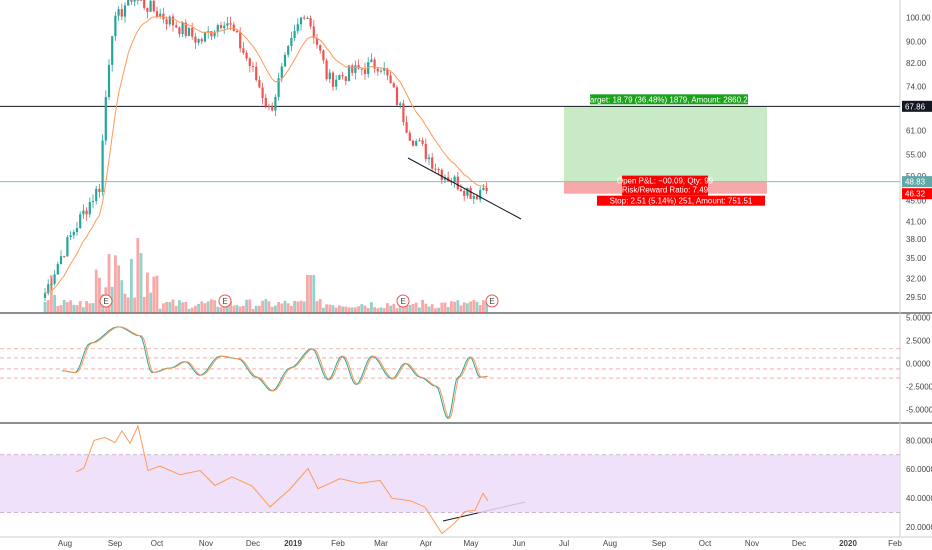 Image resolution: width=932 pixels, height=550 pixels. Describe the element at coordinates (206, 543) in the screenshot. I see `time-tick-label: Nov` at that location.